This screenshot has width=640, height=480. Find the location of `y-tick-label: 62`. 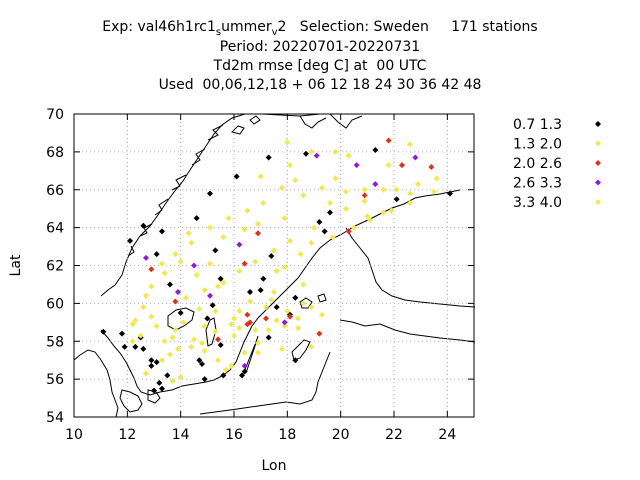

y-tick-label: 62 is located at coordinates (55, 267).